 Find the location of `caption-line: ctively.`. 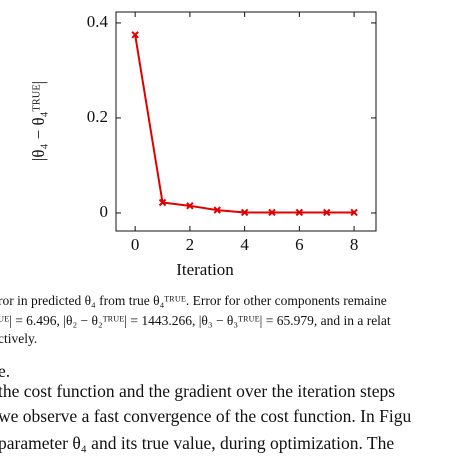

caption-line: ctively. is located at coordinates (19, 338).